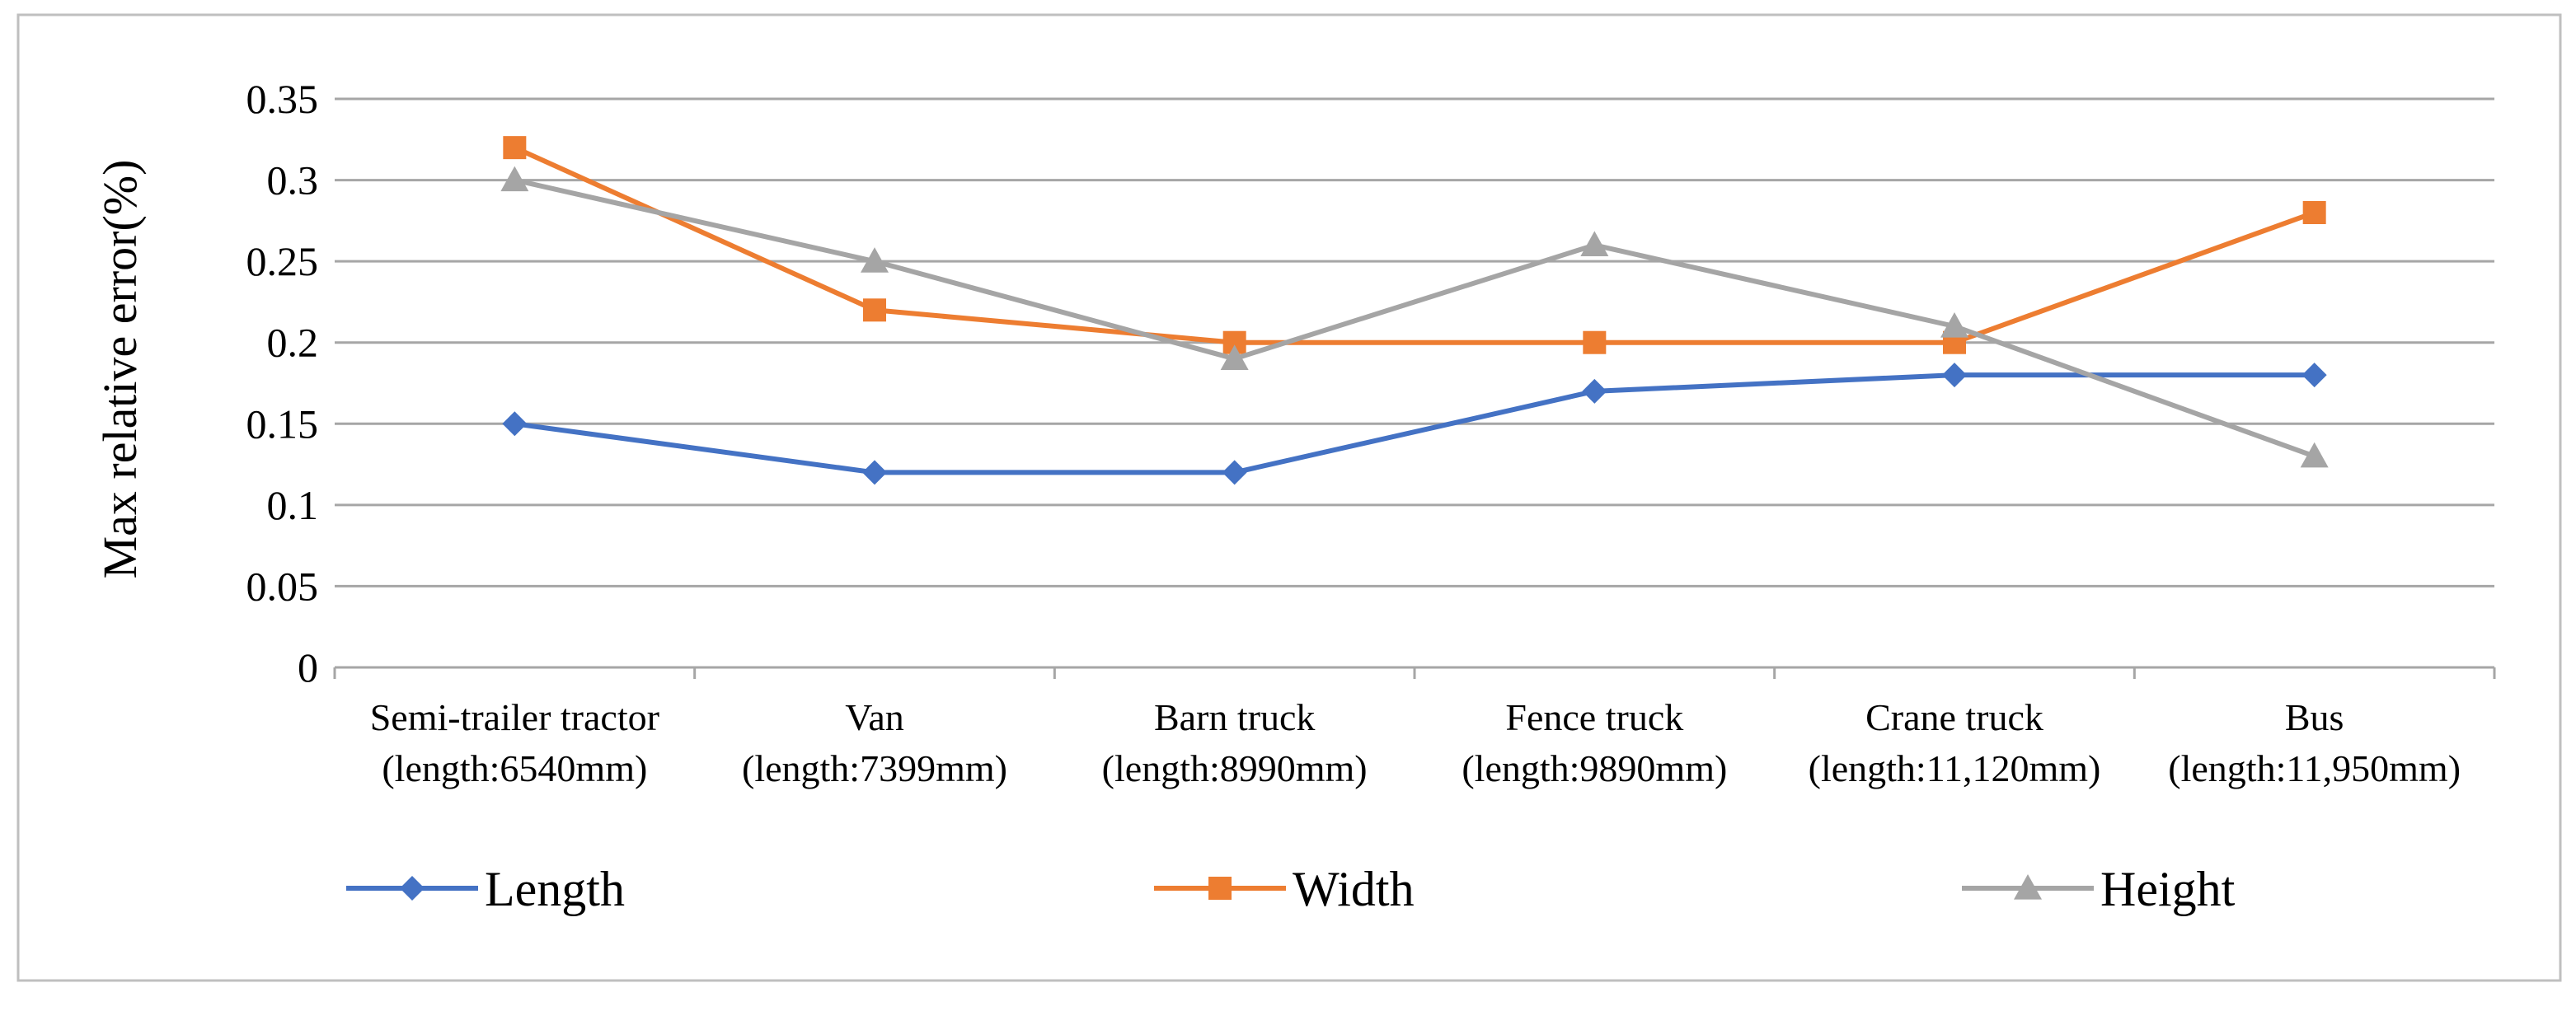  Describe the element at coordinates (2028, 887) in the screenshot. I see `legend-marker-height` at that location.